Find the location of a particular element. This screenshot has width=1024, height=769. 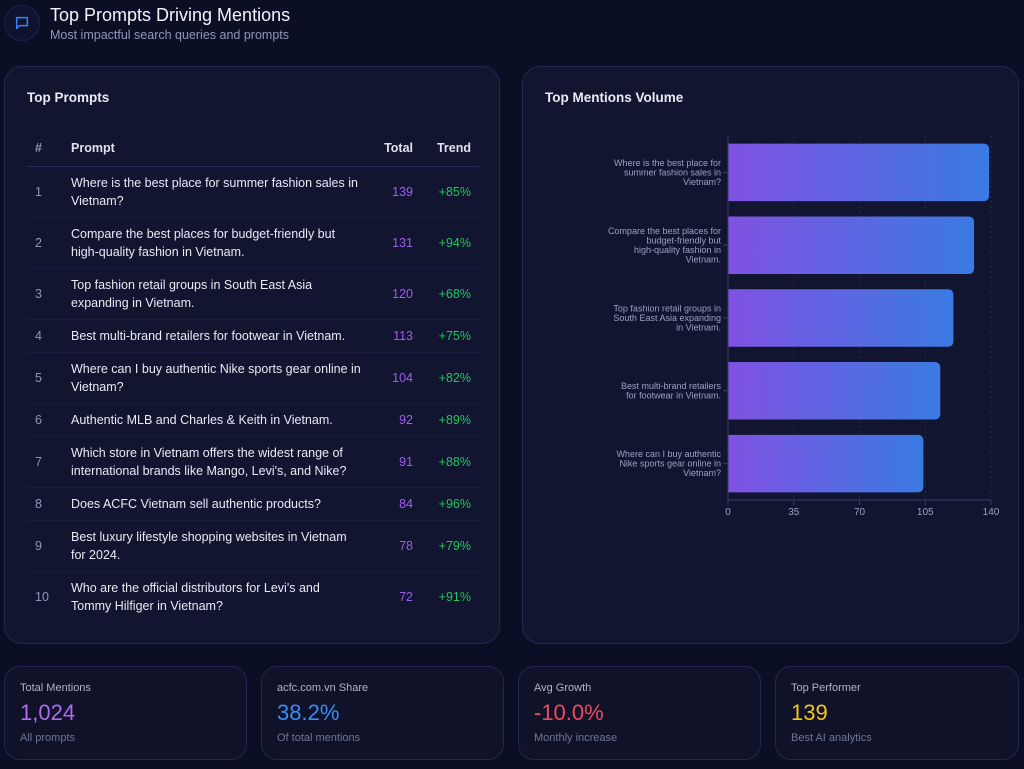

row-trend: +68% is located at coordinates (446, 294).